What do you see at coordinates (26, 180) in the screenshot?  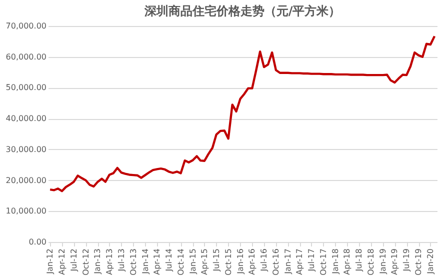 I see `y-tick-label: 20,000.00` at bounding box center [26, 180].